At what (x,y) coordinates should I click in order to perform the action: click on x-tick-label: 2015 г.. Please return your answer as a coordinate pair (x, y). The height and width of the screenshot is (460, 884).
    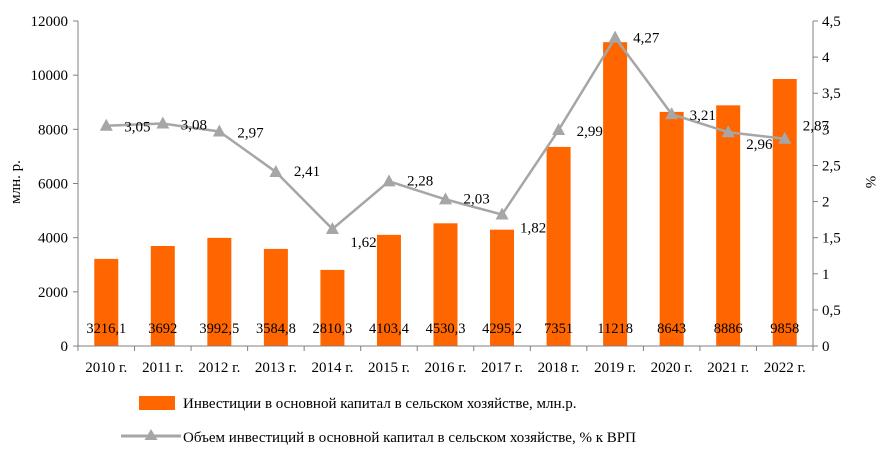
    Looking at the image, I should click on (389, 368).